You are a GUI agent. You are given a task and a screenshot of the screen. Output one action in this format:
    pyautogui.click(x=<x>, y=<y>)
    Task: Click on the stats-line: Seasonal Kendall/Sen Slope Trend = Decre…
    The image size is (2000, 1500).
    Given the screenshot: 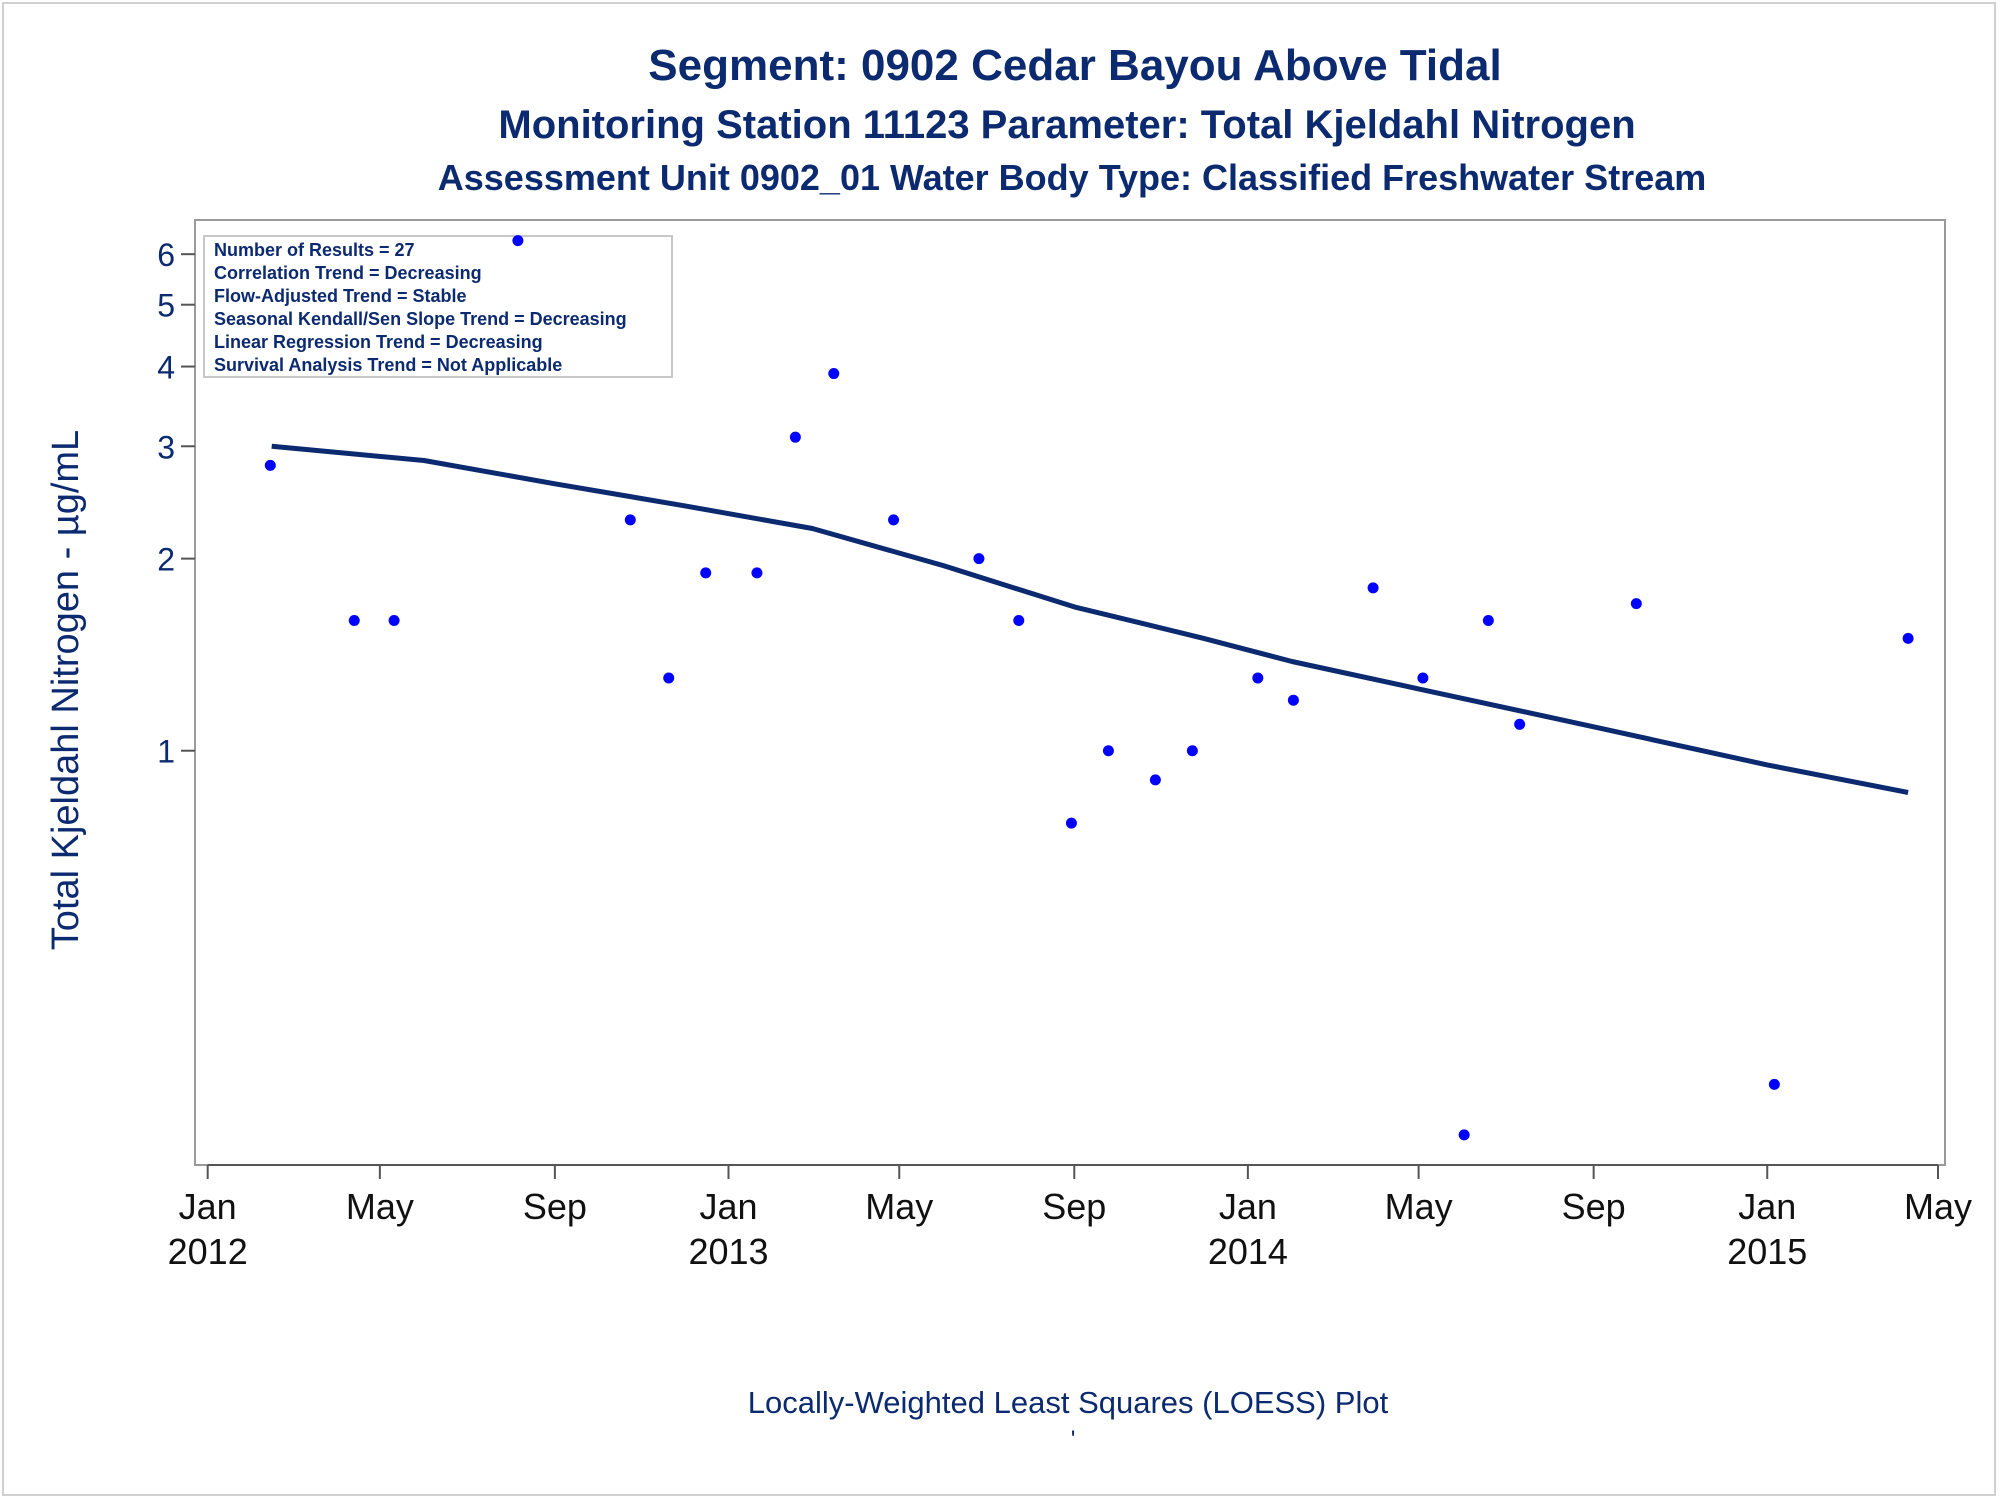 What is the action you would take?
    pyautogui.click(x=420, y=319)
    